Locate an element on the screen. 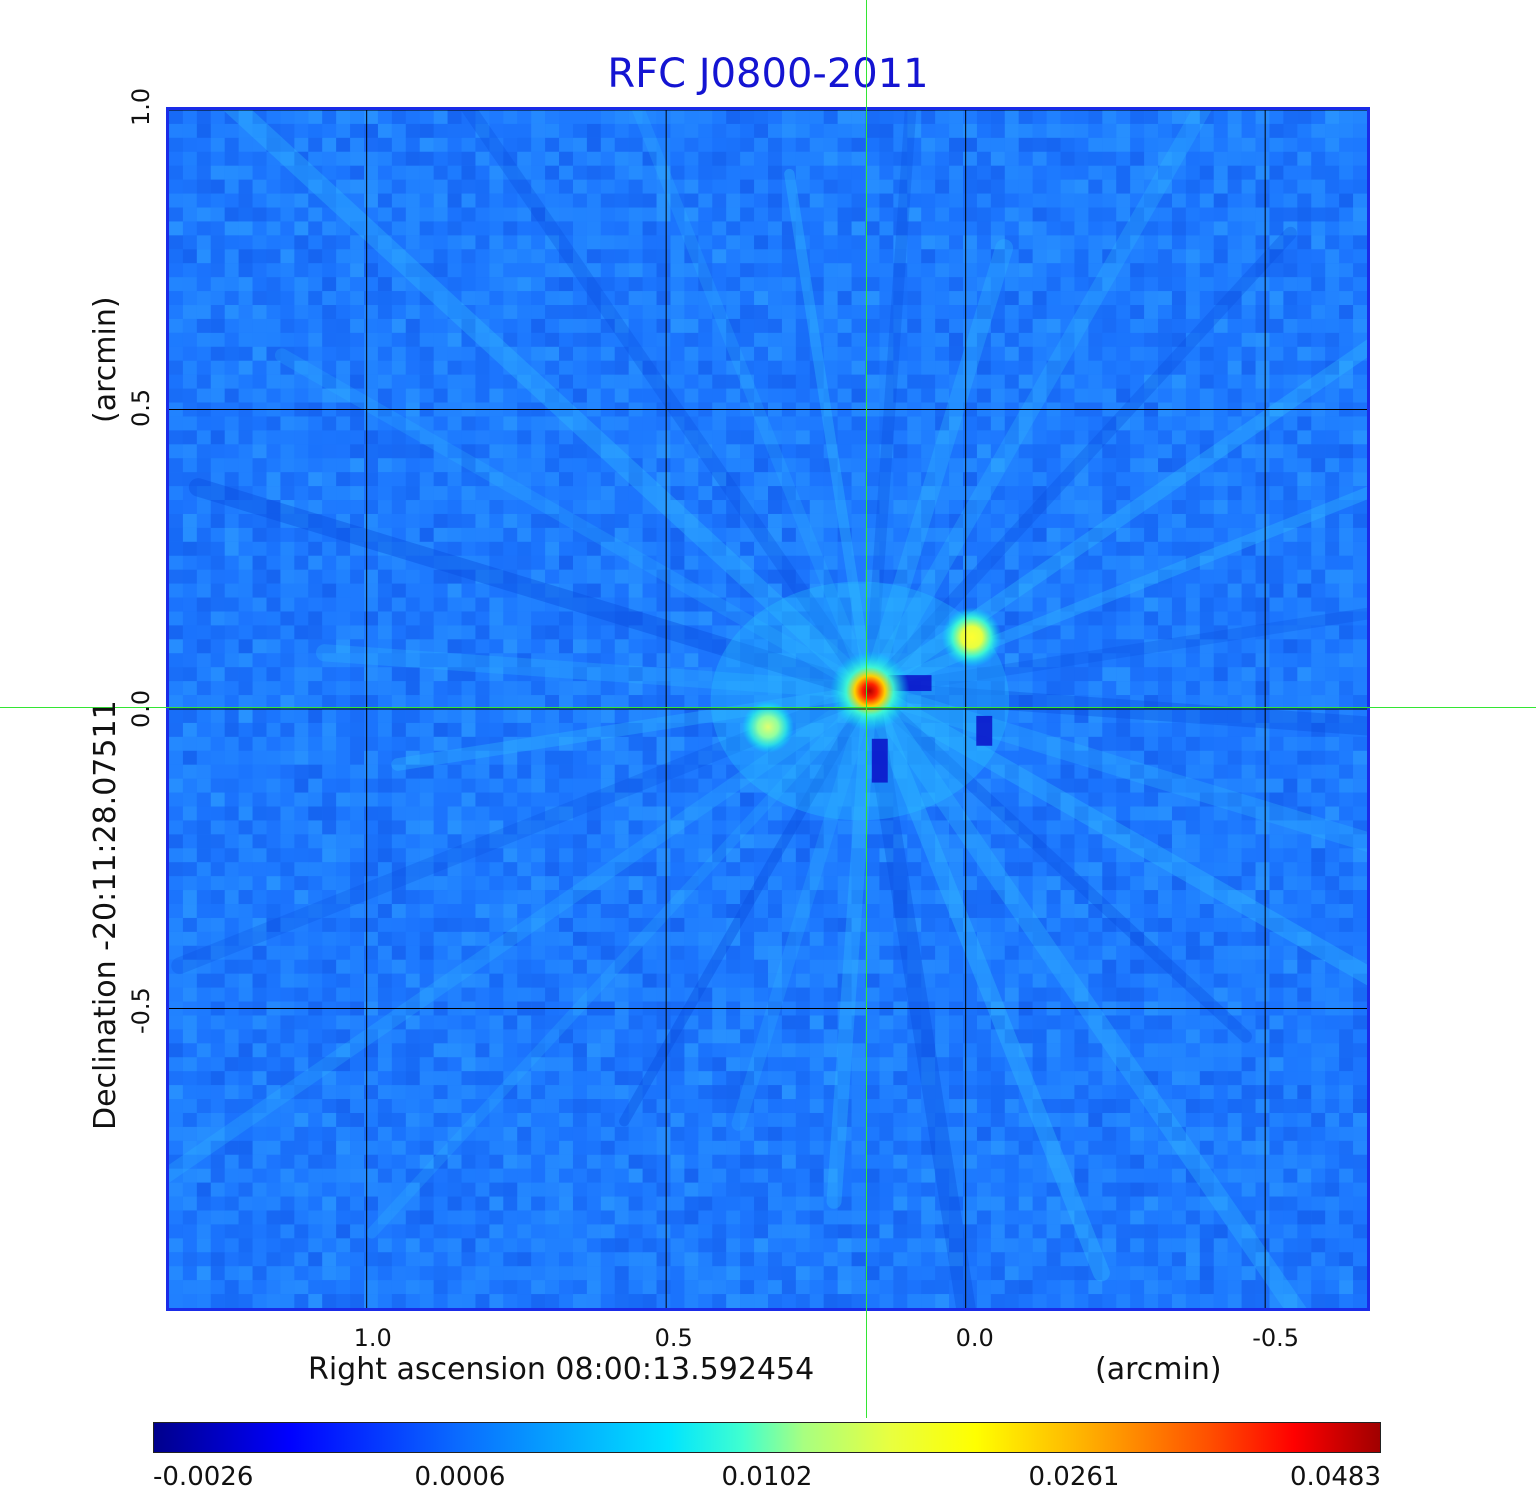 This screenshot has width=1536, height=1511. x-tick-label: -0.5 is located at coordinates (1276, 1338).